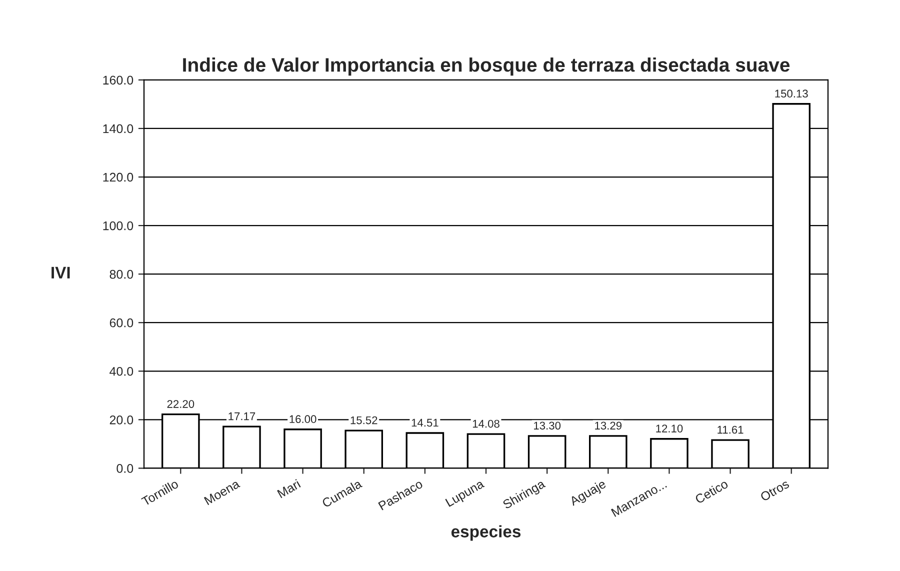 The image size is (900, 571). I want to click on data-label: 17.17, so click(242, 416).